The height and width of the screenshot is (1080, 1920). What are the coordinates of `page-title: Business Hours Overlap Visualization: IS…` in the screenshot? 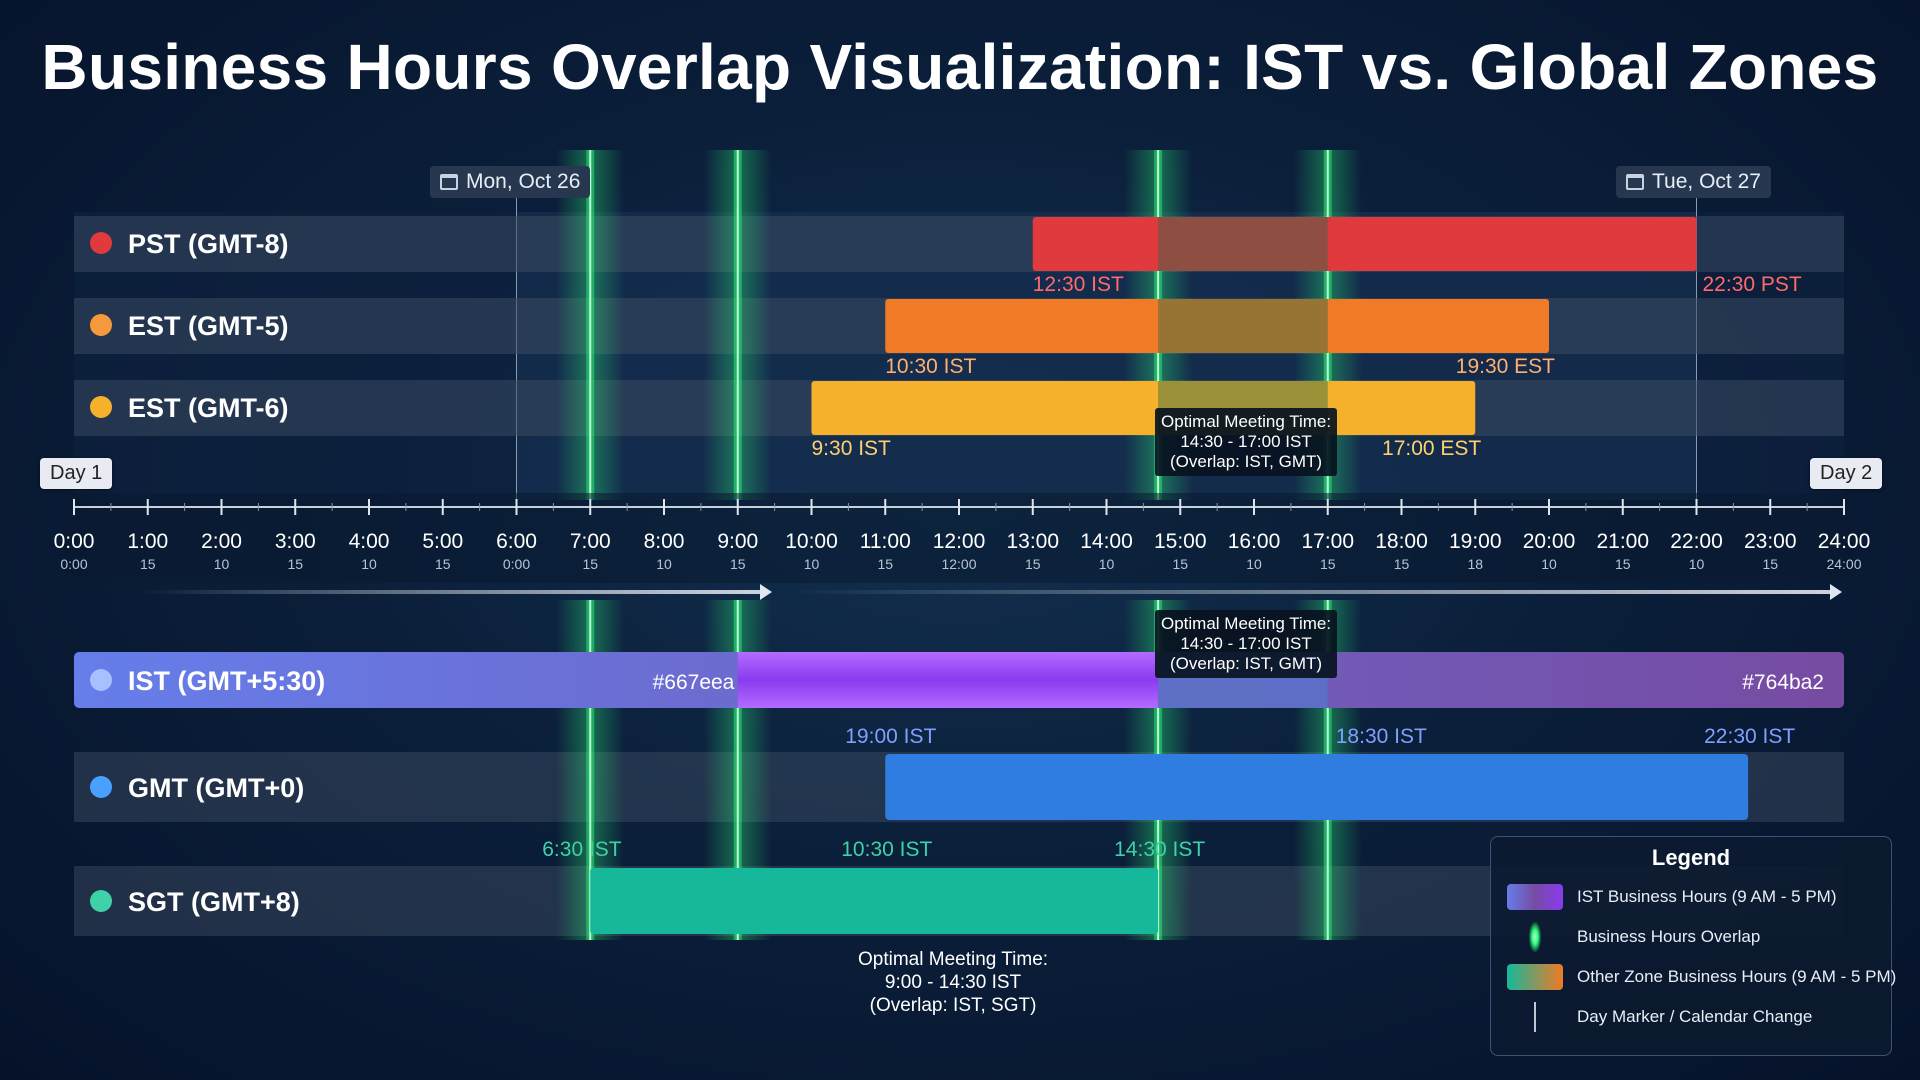 It's located at (960, 67).